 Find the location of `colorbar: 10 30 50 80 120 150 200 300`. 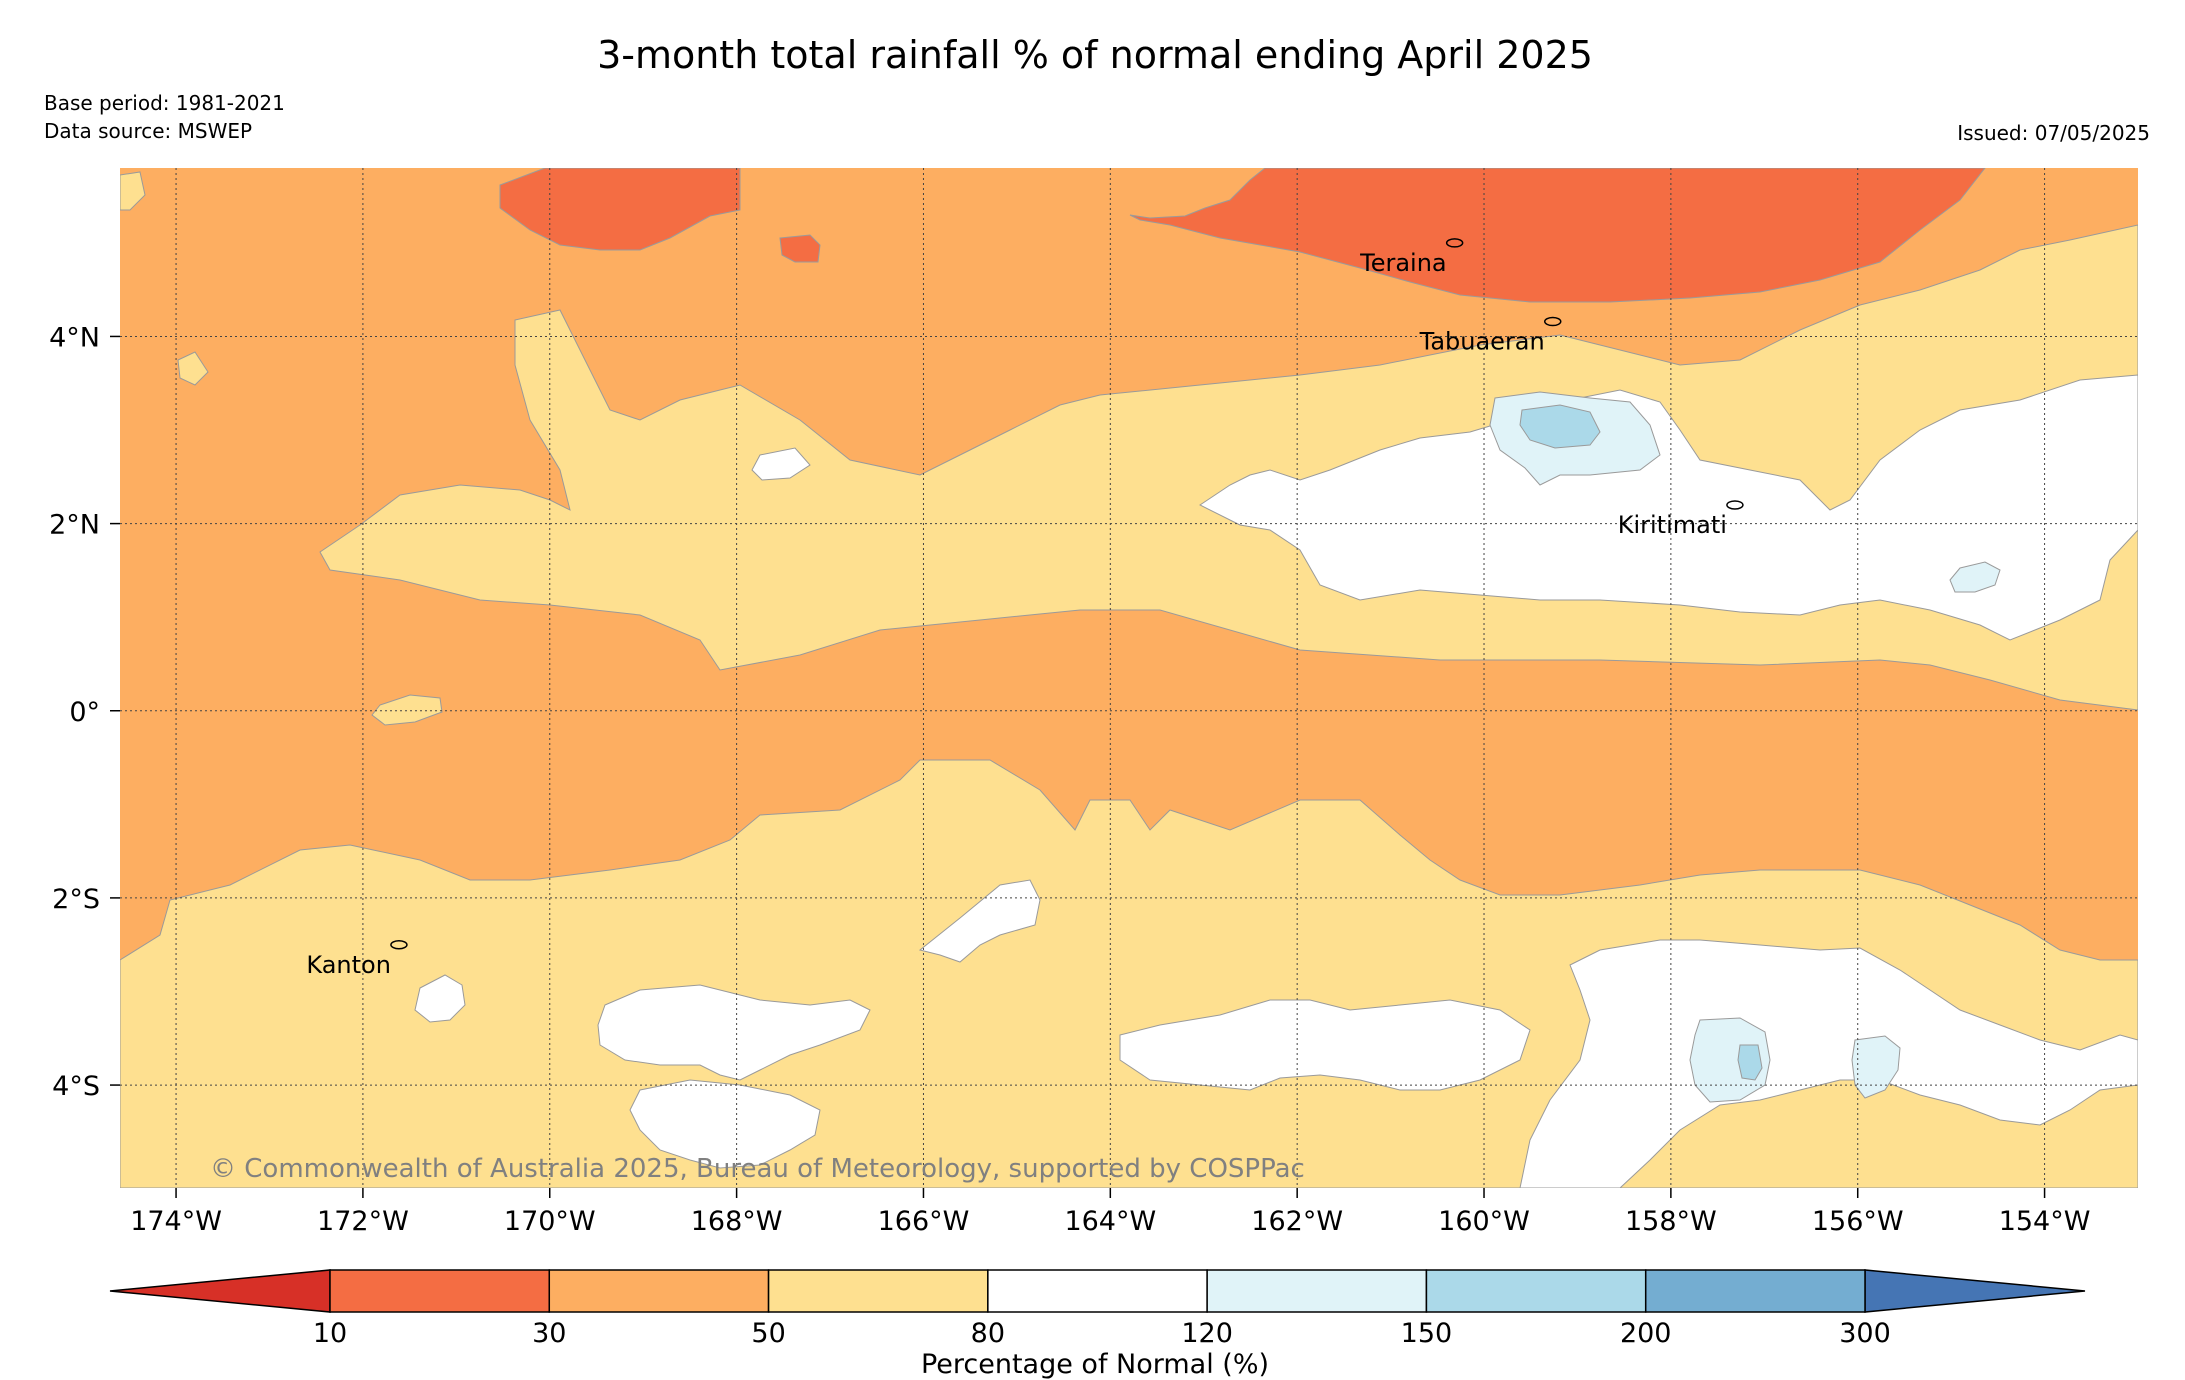

colorbar: 10 30 50 80 120 150 200 300 is located at coordinates (1097, 1309).